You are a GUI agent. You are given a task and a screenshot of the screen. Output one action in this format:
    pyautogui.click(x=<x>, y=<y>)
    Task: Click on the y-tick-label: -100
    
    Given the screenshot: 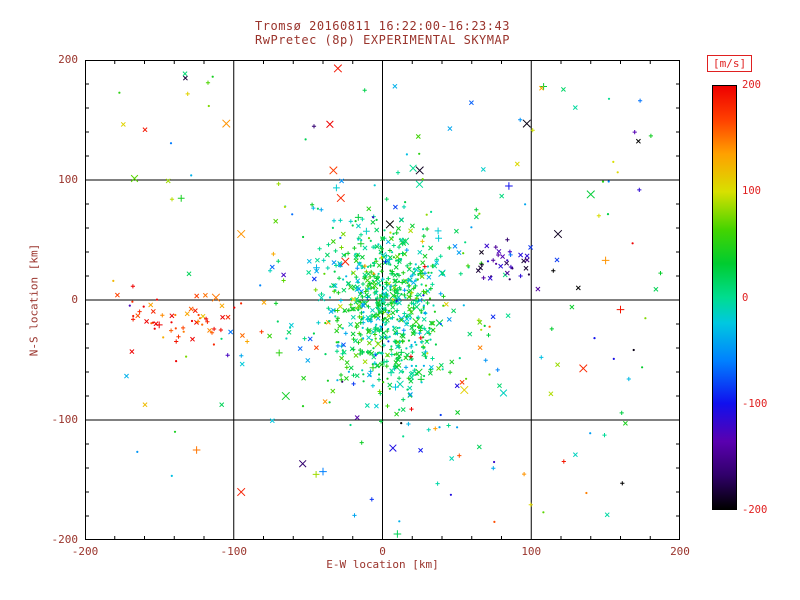 What is the action you would take?
    pyautogui.click(x=65, y=419)
    